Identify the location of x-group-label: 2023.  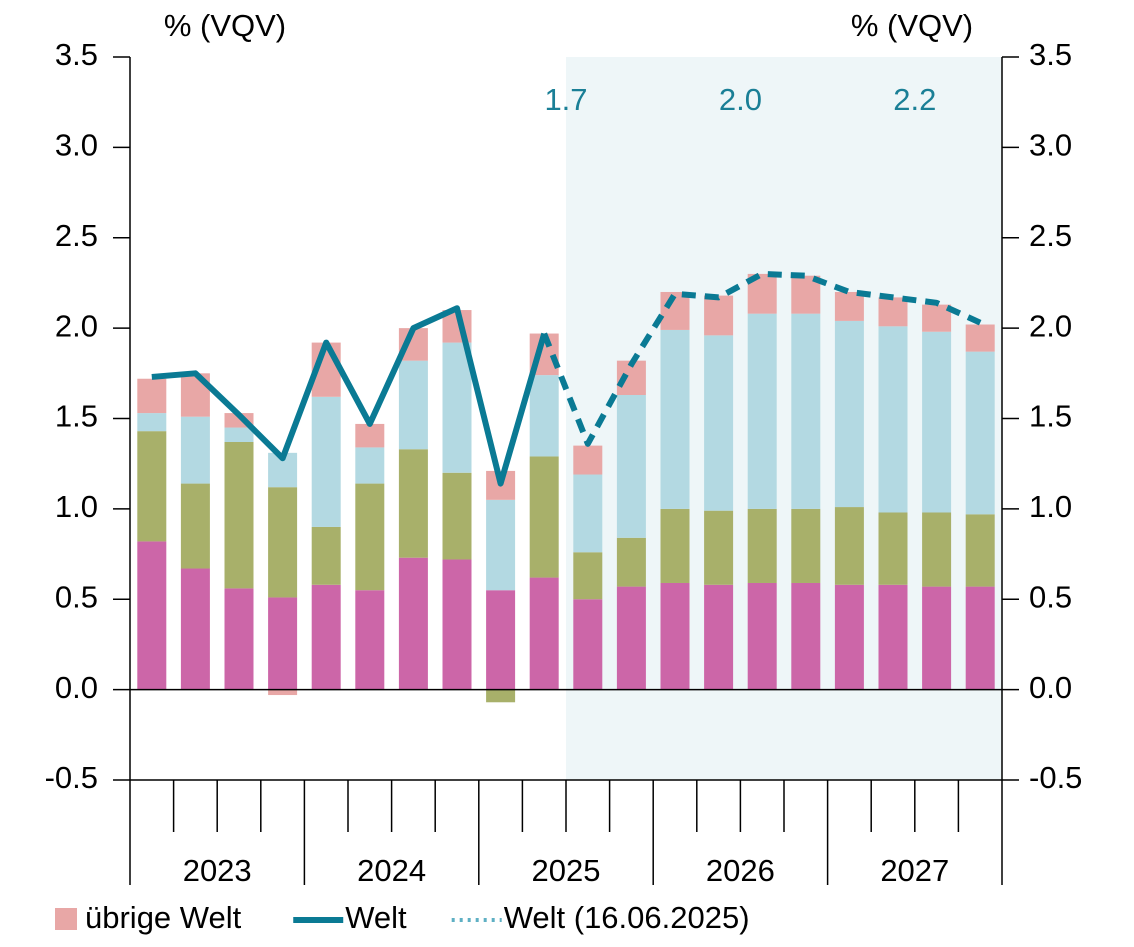
(217, 870).